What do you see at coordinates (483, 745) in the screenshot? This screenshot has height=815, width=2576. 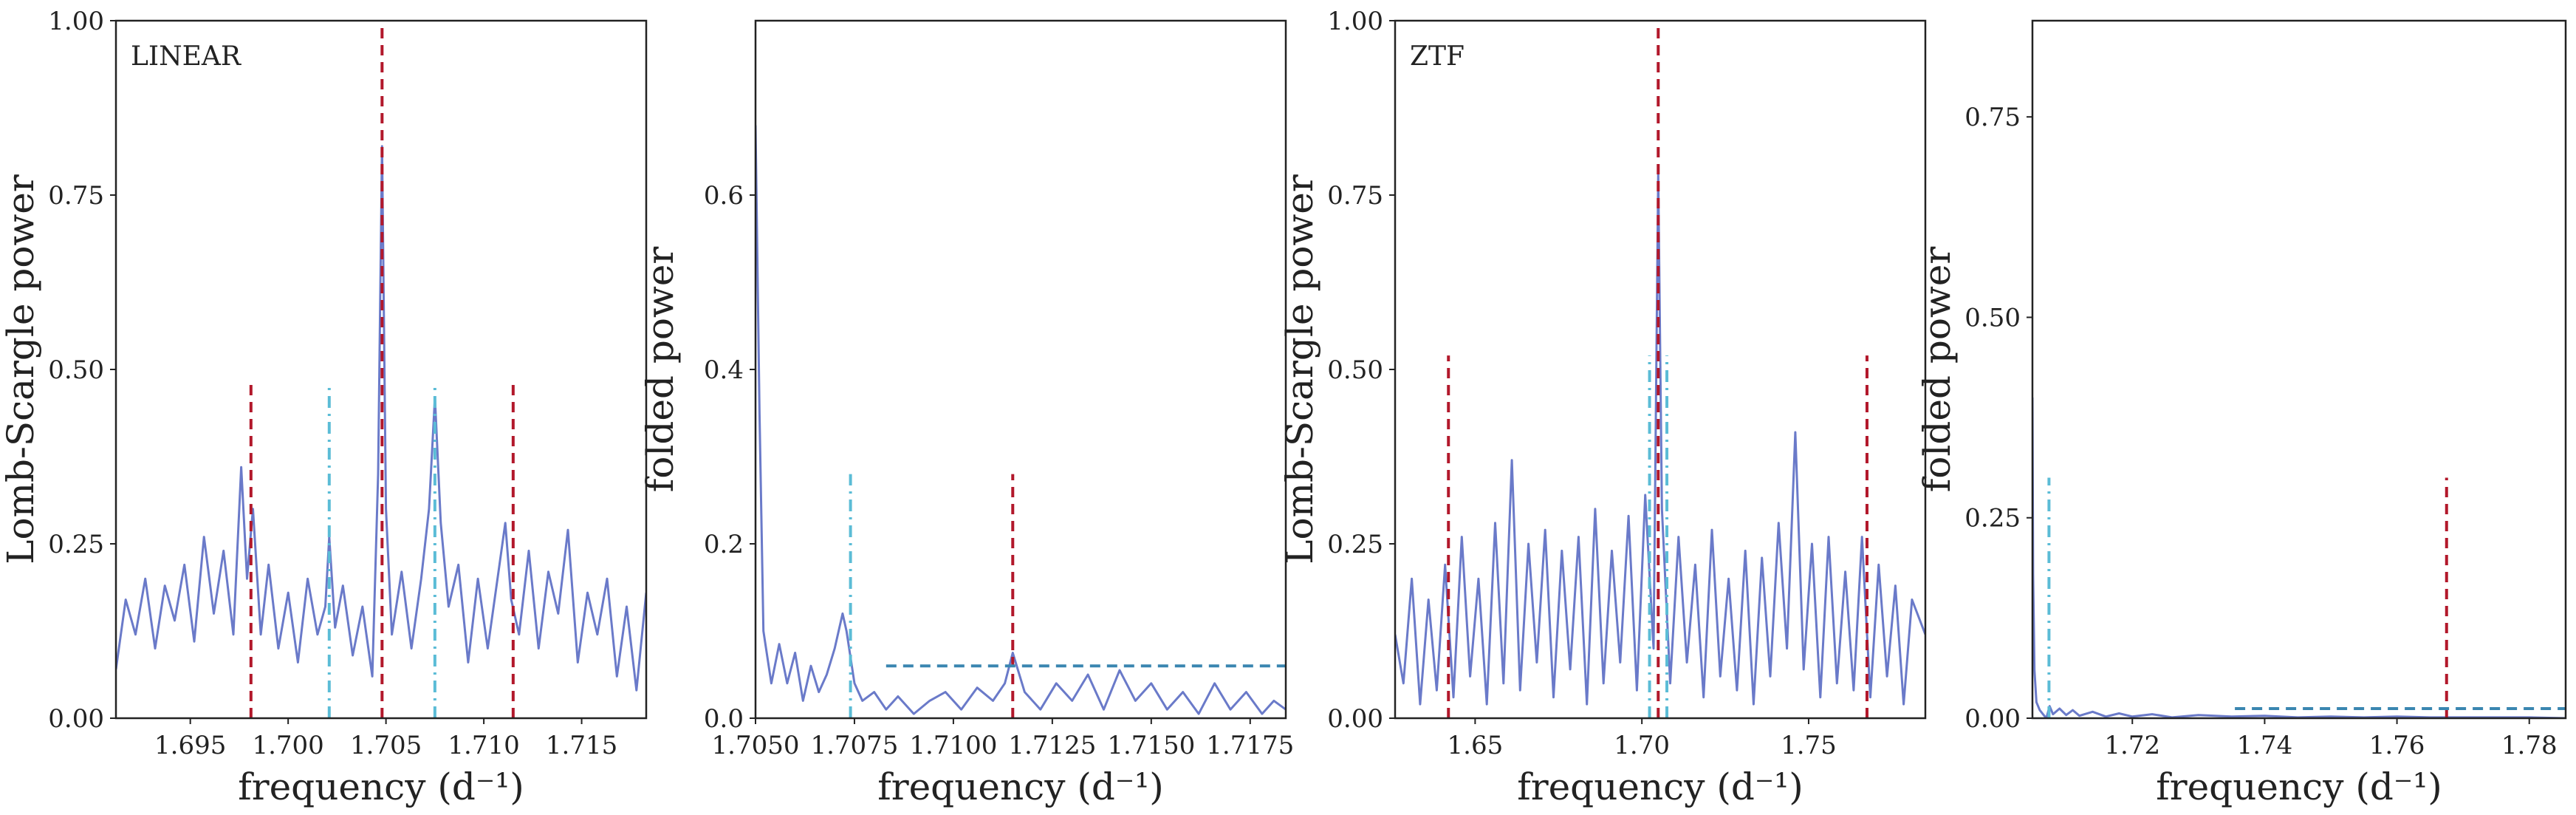 I see `x-tick-label: 1.710` at bounding box center [483, 745].